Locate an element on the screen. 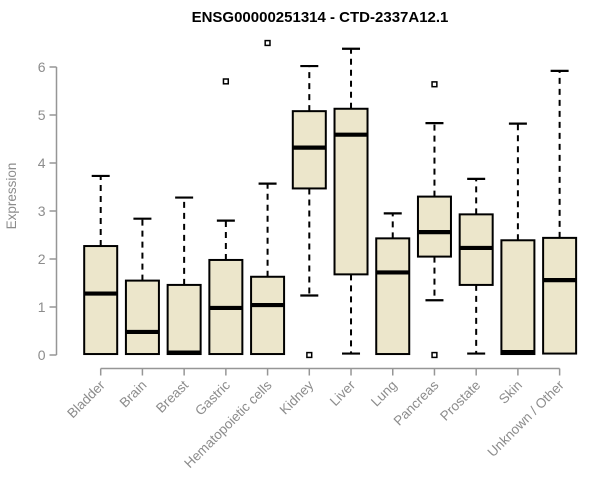 The width and height of the screenshot is (600, 500). x-tick-label: Skin is located at coordinates (510, 392).